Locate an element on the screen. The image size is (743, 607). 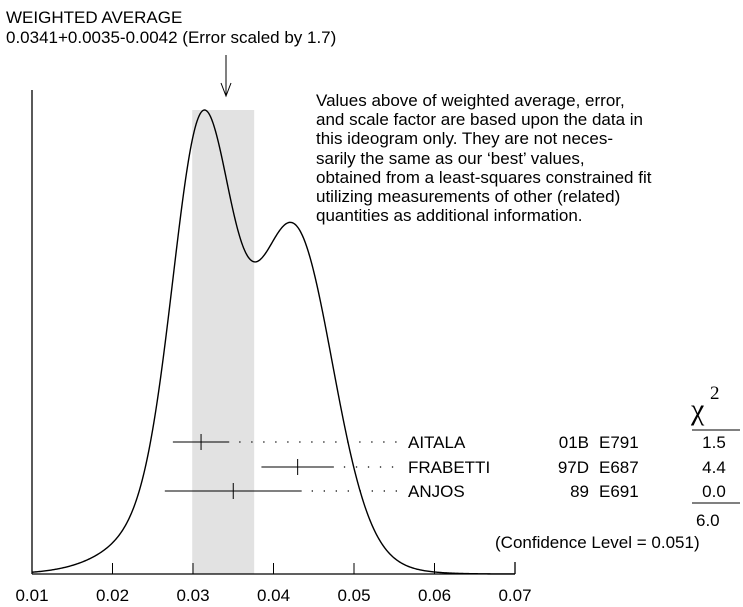
x-tick-label: 0.07 is located at coordinates (514, 595).